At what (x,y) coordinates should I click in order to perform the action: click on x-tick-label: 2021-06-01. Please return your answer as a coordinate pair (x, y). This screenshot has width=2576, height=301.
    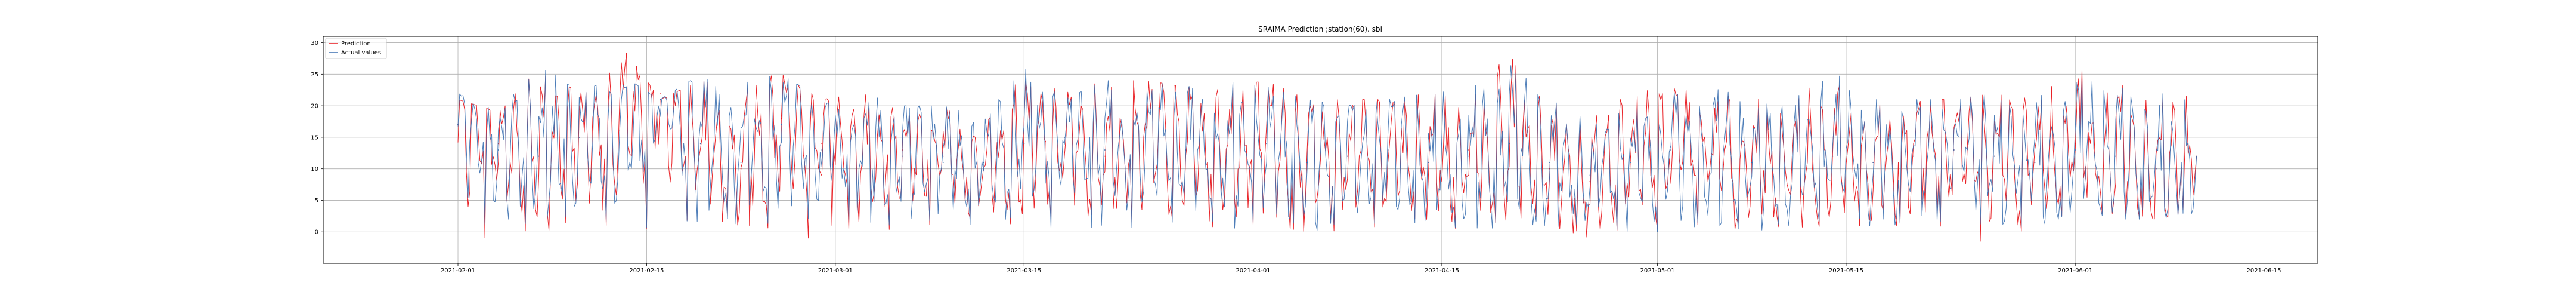
    Looking at the image, I should click on (2075, 271).